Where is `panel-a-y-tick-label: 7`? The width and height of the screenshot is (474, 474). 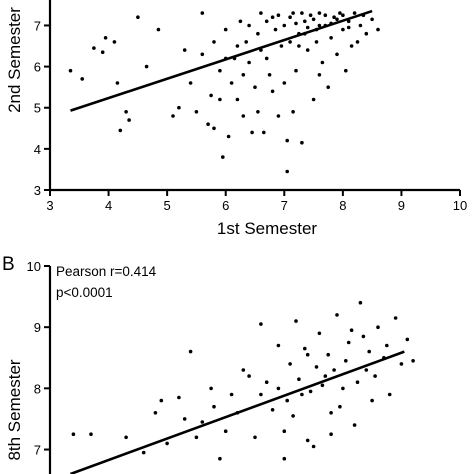 panel-a-y-tick-label: 7 is located at coordinates (37, 25).